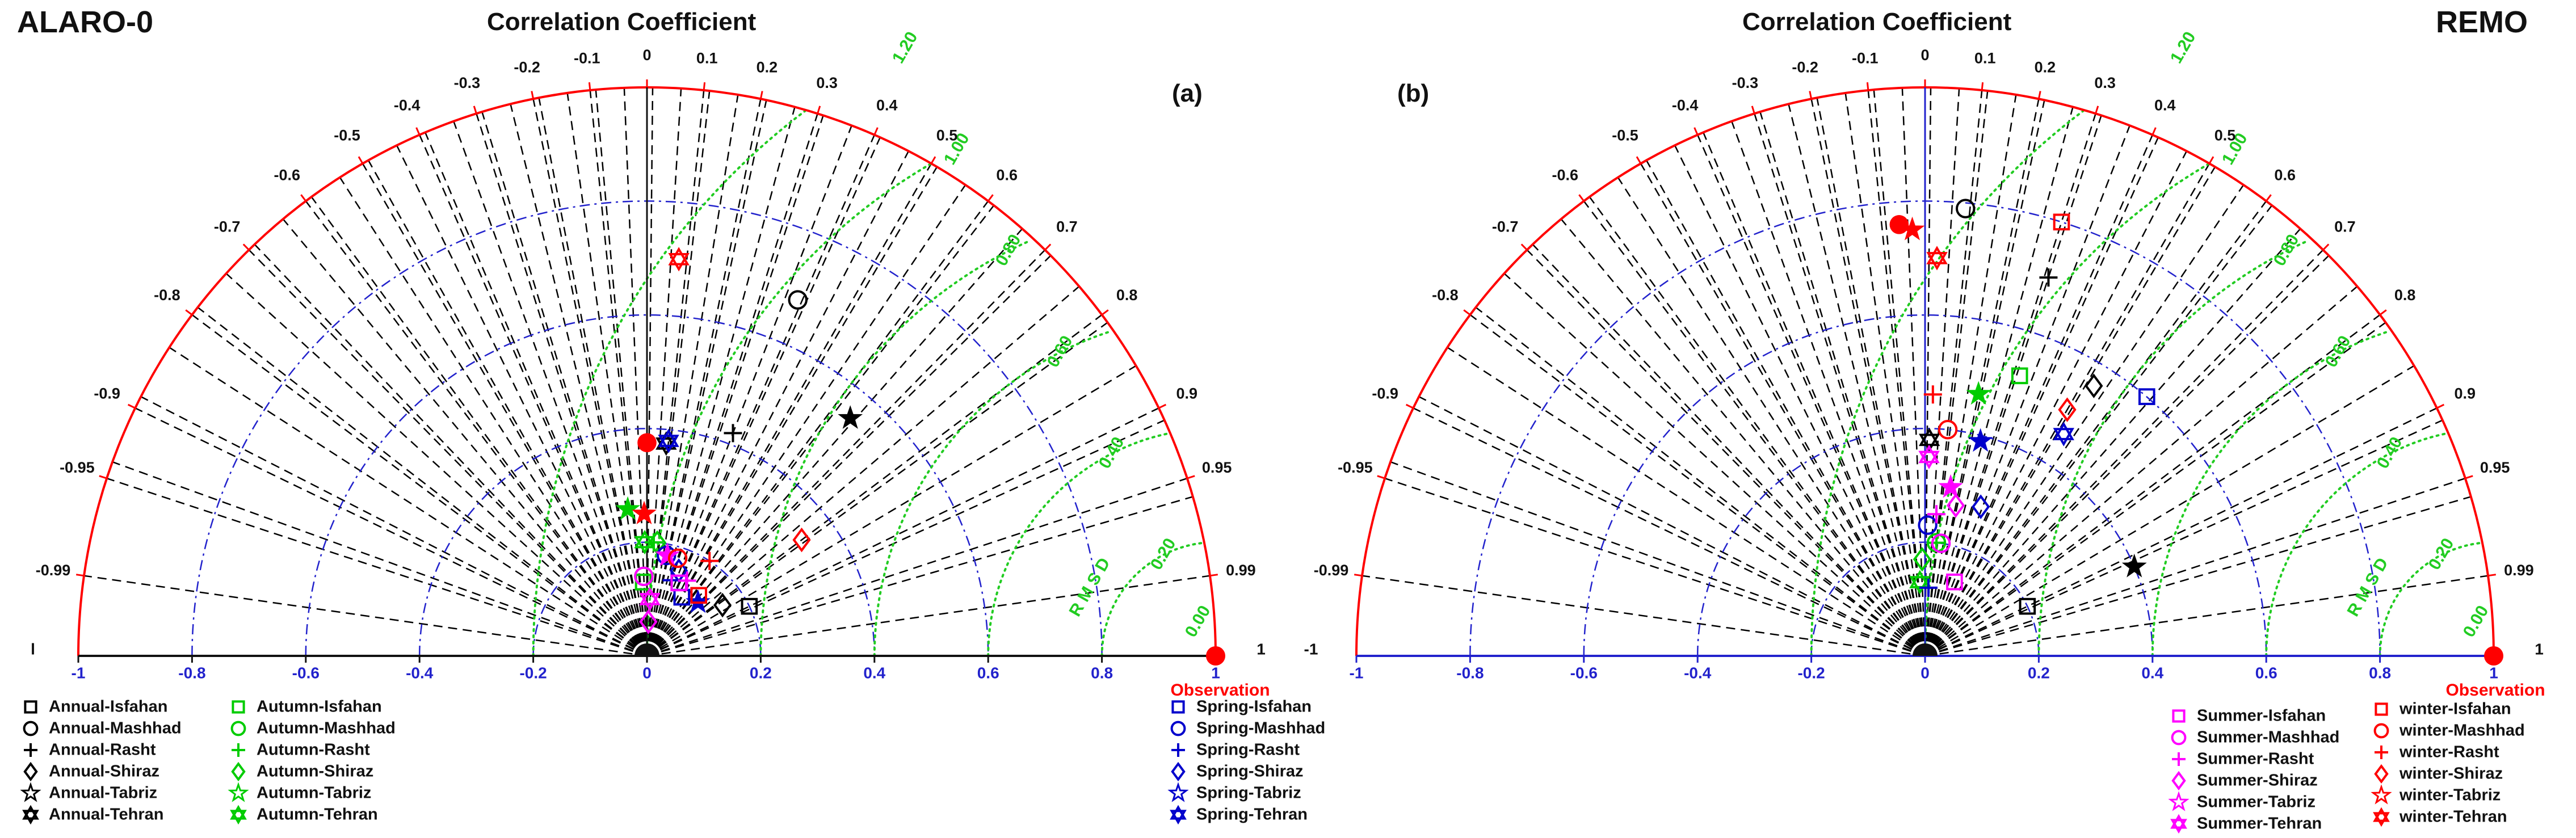 Image resolution: width=2576 pixels, height=838 pixels. Describe the element at coordinates (1698, 672) in the screenshot. I see `x-tick-label: -0.4` at that location.